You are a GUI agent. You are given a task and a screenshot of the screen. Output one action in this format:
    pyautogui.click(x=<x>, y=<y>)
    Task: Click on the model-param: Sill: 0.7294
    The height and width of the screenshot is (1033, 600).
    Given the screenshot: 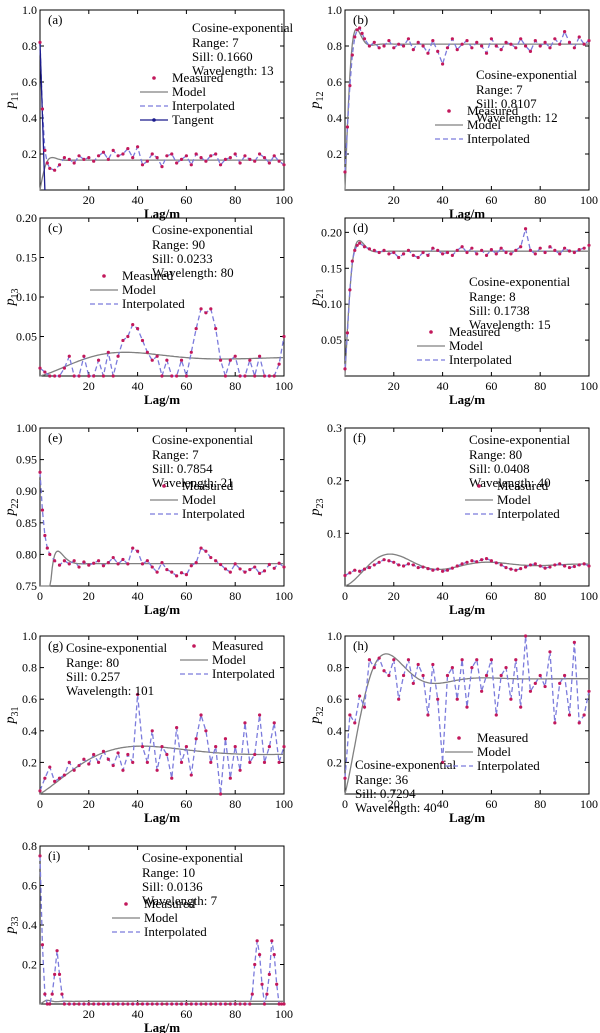 What is the action you would take?
    pyautogui.click(x=385, y=793)
    